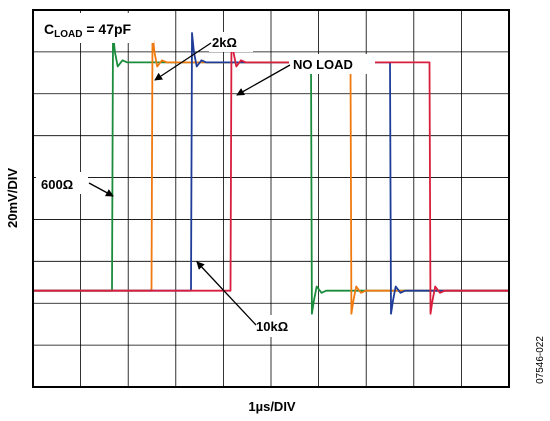  What do you see at coordinates (305, 75) in the screenshot?
I see `annotation-no-load: NO LOAD` at bounding box center [305, 75].